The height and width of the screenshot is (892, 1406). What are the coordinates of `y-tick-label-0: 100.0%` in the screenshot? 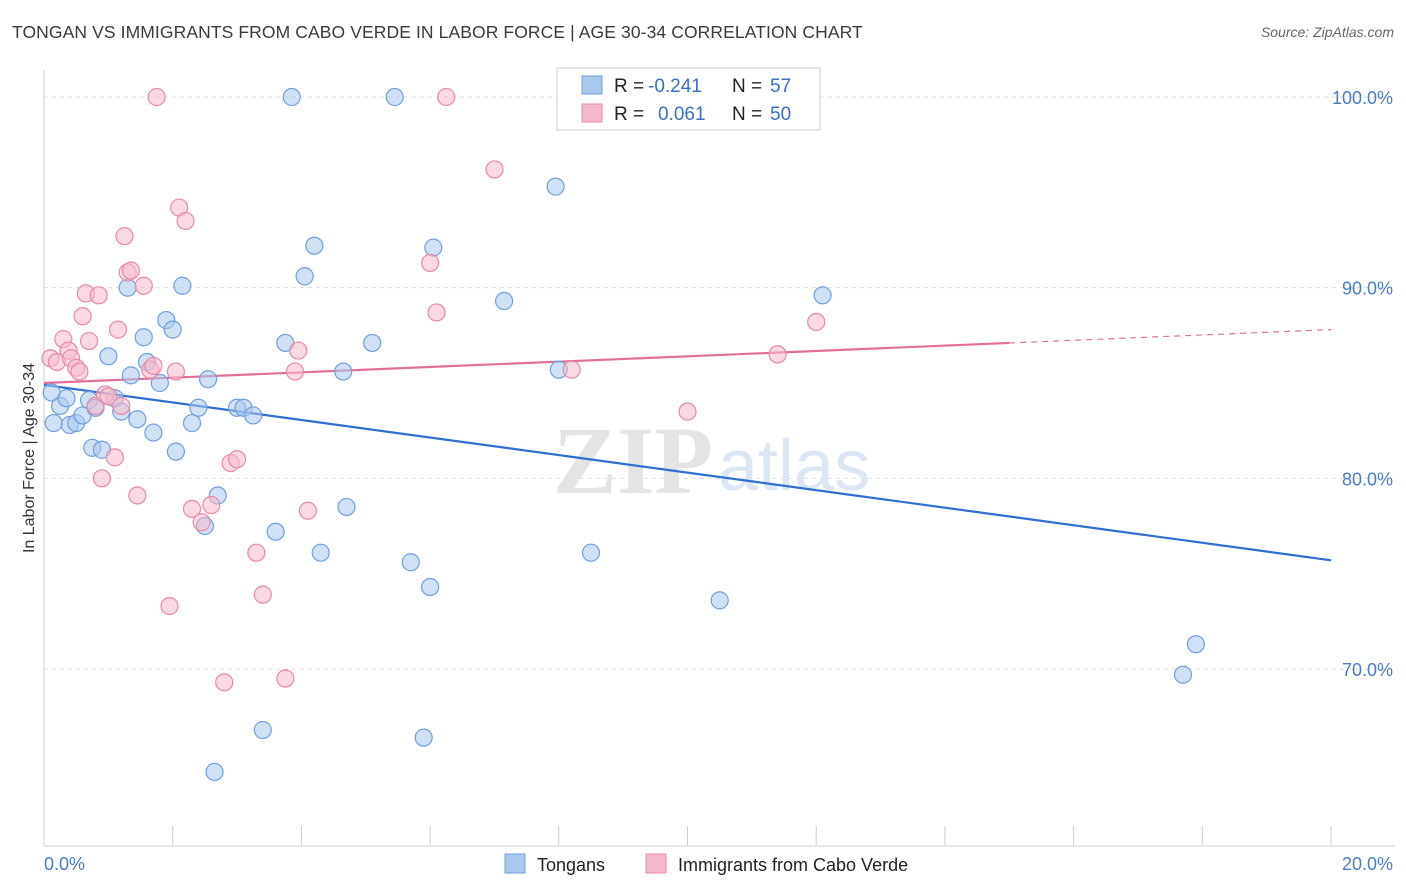 It's located at (1362, 98).